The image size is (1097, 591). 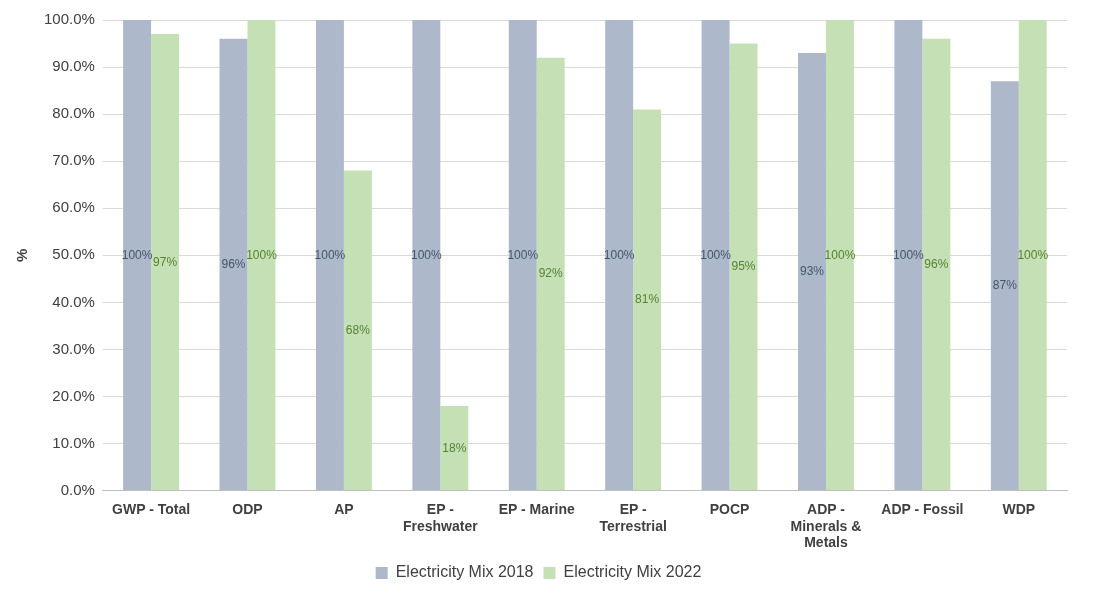 I want to click on y-tick-label: 40.0%, so click(x=73, y=301).